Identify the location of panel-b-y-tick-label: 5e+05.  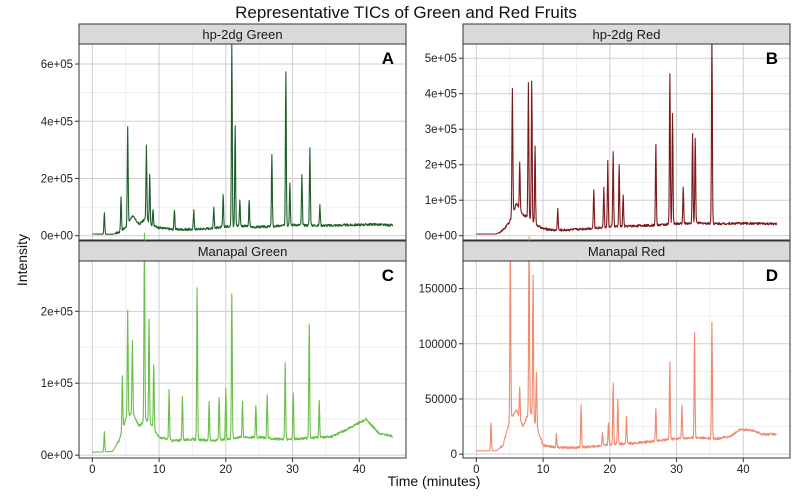
(441, 59).